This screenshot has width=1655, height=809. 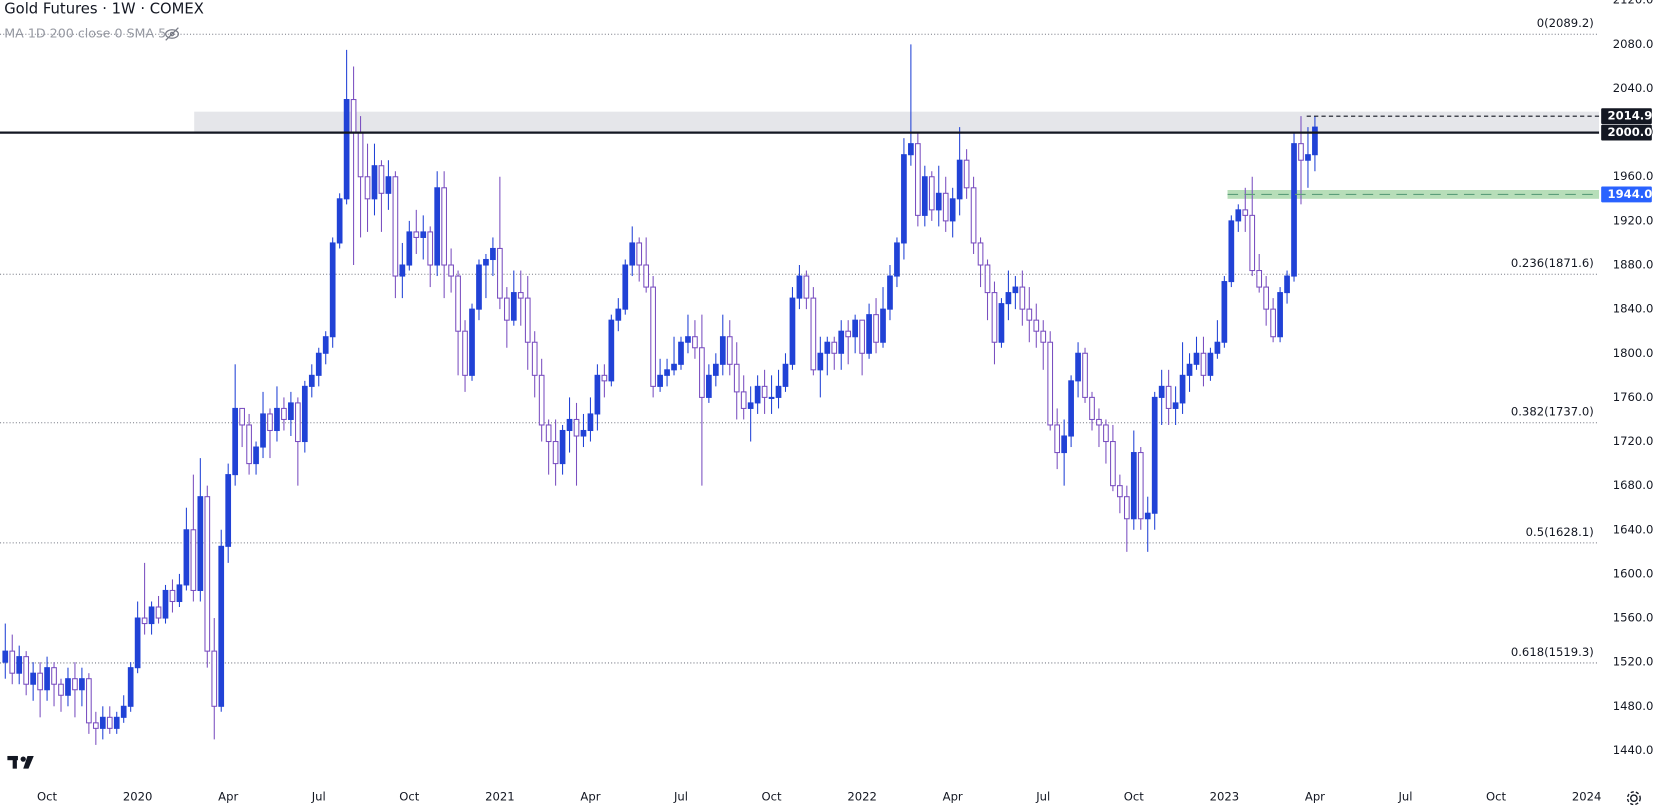 What do you see at coordinates (1633, 88) in the screenshot?
I see `y-tick-label: 2040.0` at bounding box center [1633, 88].